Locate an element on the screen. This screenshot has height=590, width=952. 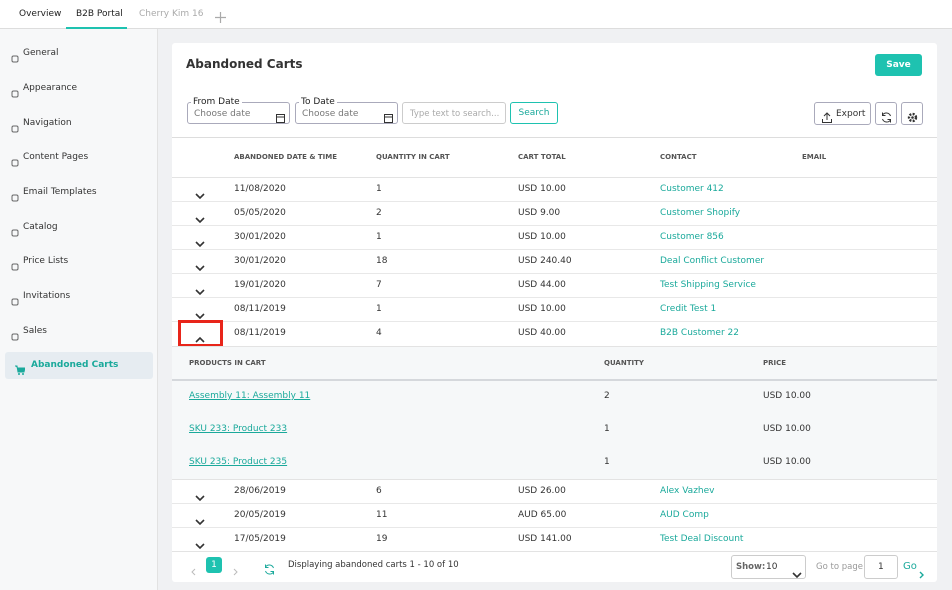
product-link: SKU 235: Product 235 is located at coordinates (238, 462).